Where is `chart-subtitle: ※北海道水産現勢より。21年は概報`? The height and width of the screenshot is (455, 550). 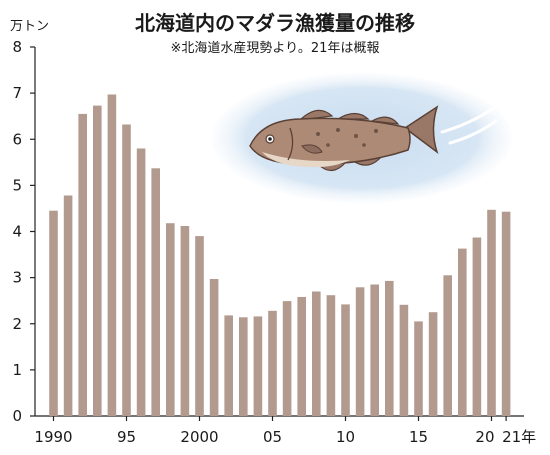 chart-subtitle: ※北海道水産現勢より。21年は概報 is located at coordinates (275, 48).